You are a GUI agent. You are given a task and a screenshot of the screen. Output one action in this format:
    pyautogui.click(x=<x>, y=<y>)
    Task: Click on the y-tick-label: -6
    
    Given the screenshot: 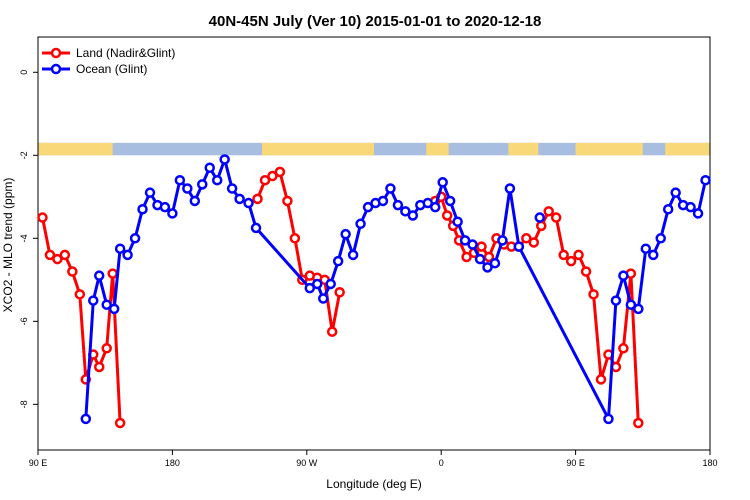 What is the action you would take?
    pyautogui.click(x=24, y=321)
    